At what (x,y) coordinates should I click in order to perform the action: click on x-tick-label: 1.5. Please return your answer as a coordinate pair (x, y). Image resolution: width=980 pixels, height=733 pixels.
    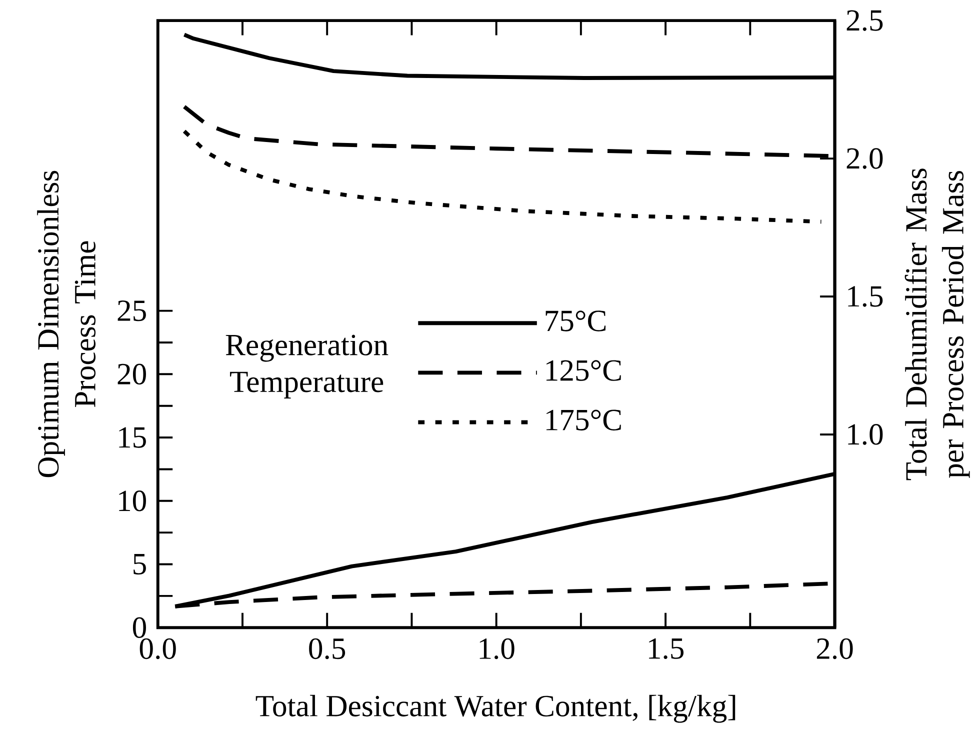
    Looking at the image, I should click on (666, 649).